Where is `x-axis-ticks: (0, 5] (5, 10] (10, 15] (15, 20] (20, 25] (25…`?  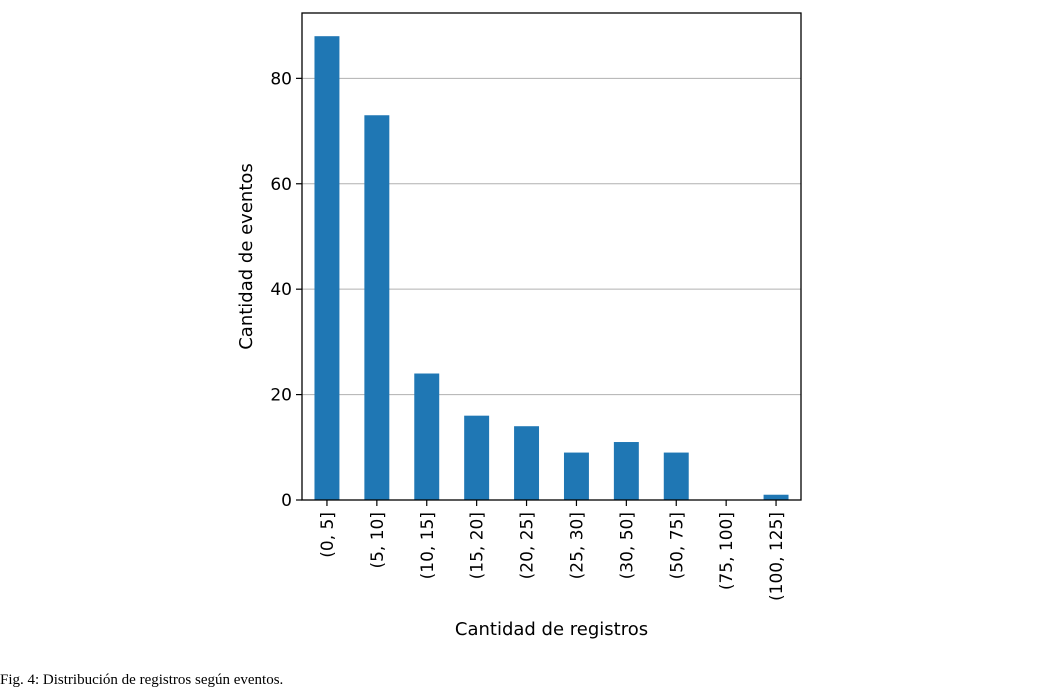
x-axis-ticks: (0, 5] (5, 10] (10, 15] (15, 20] (20, 25] (25… is located at coordinates (552, 550).